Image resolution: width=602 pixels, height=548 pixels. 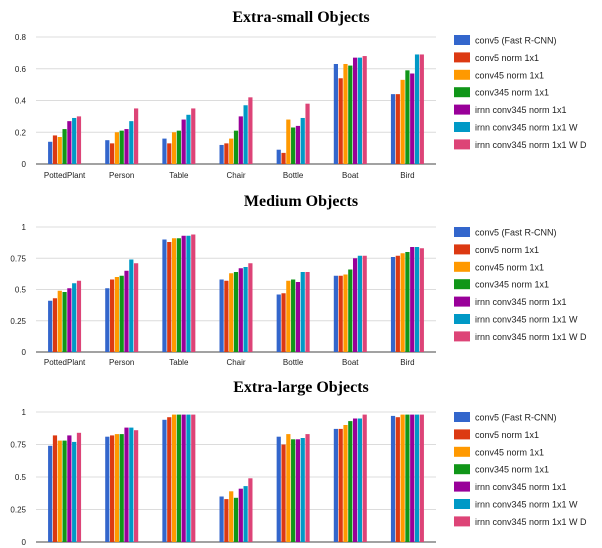 What do you see at coordinates (293, 362) in the screenshot?
I see `x-tick-label: Bottle` at bounding box center [293, 362].